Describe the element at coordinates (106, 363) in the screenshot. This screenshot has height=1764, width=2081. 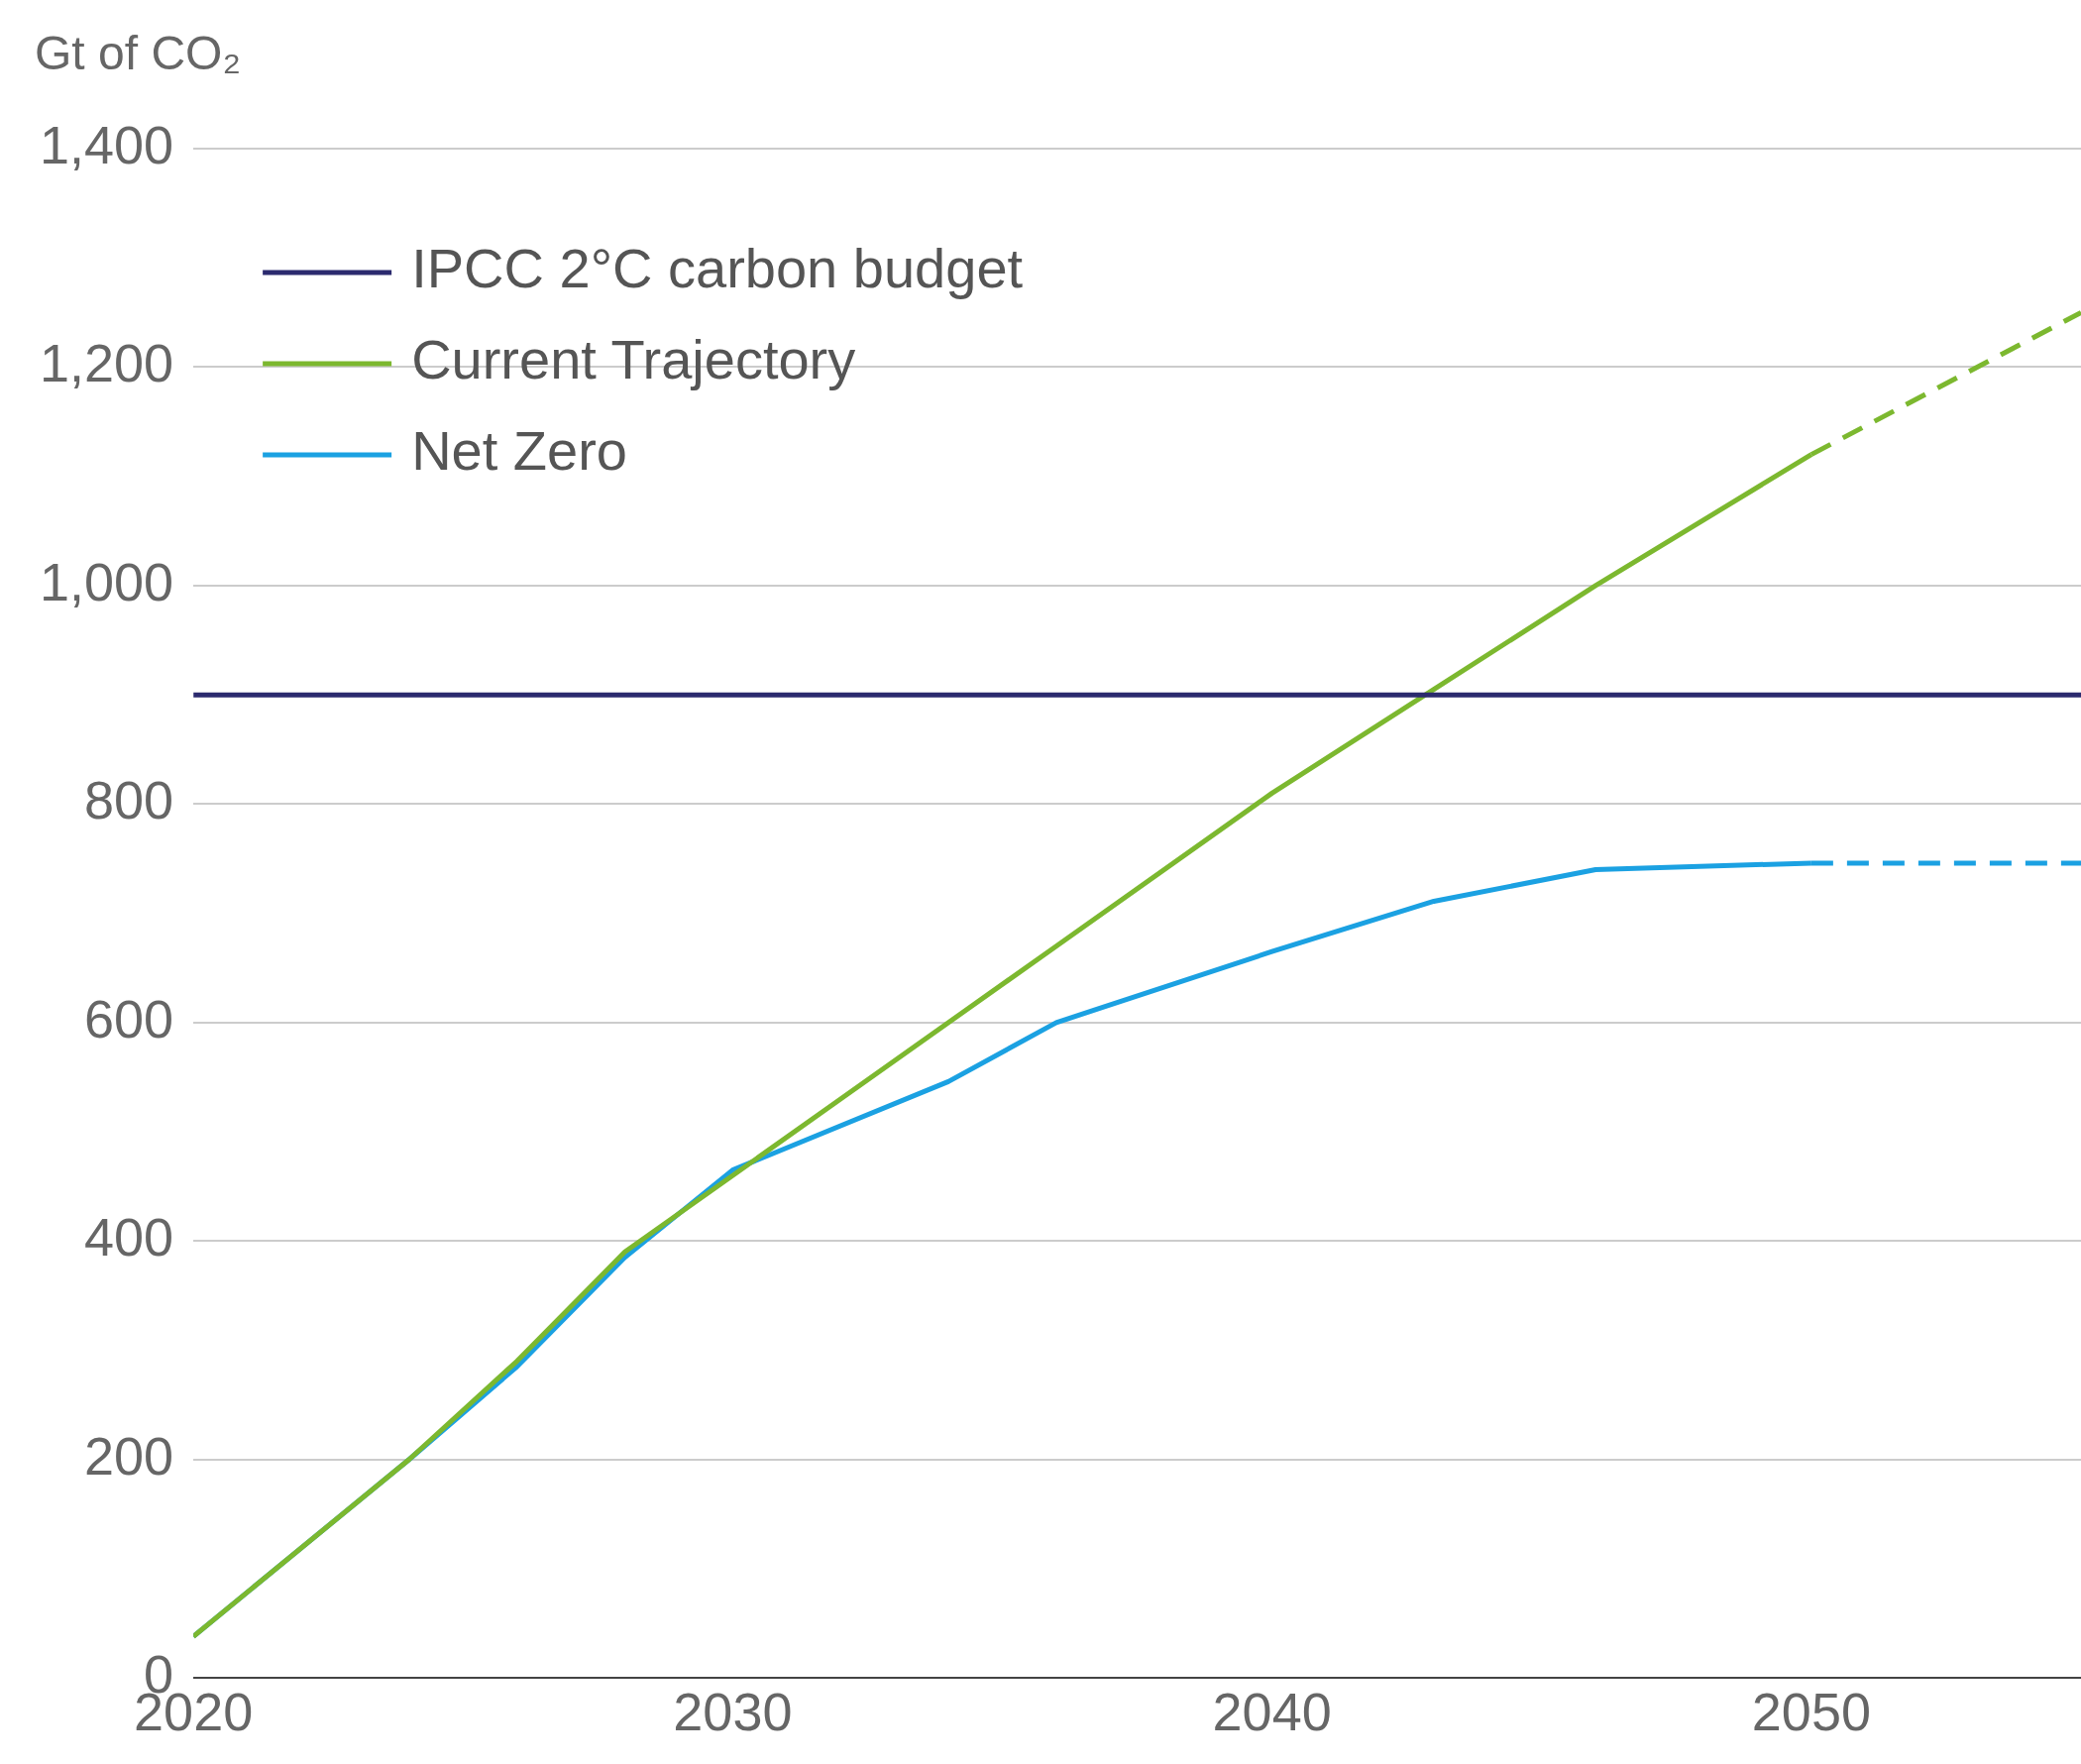
I see `y-tick-label: 1,200` at that location.